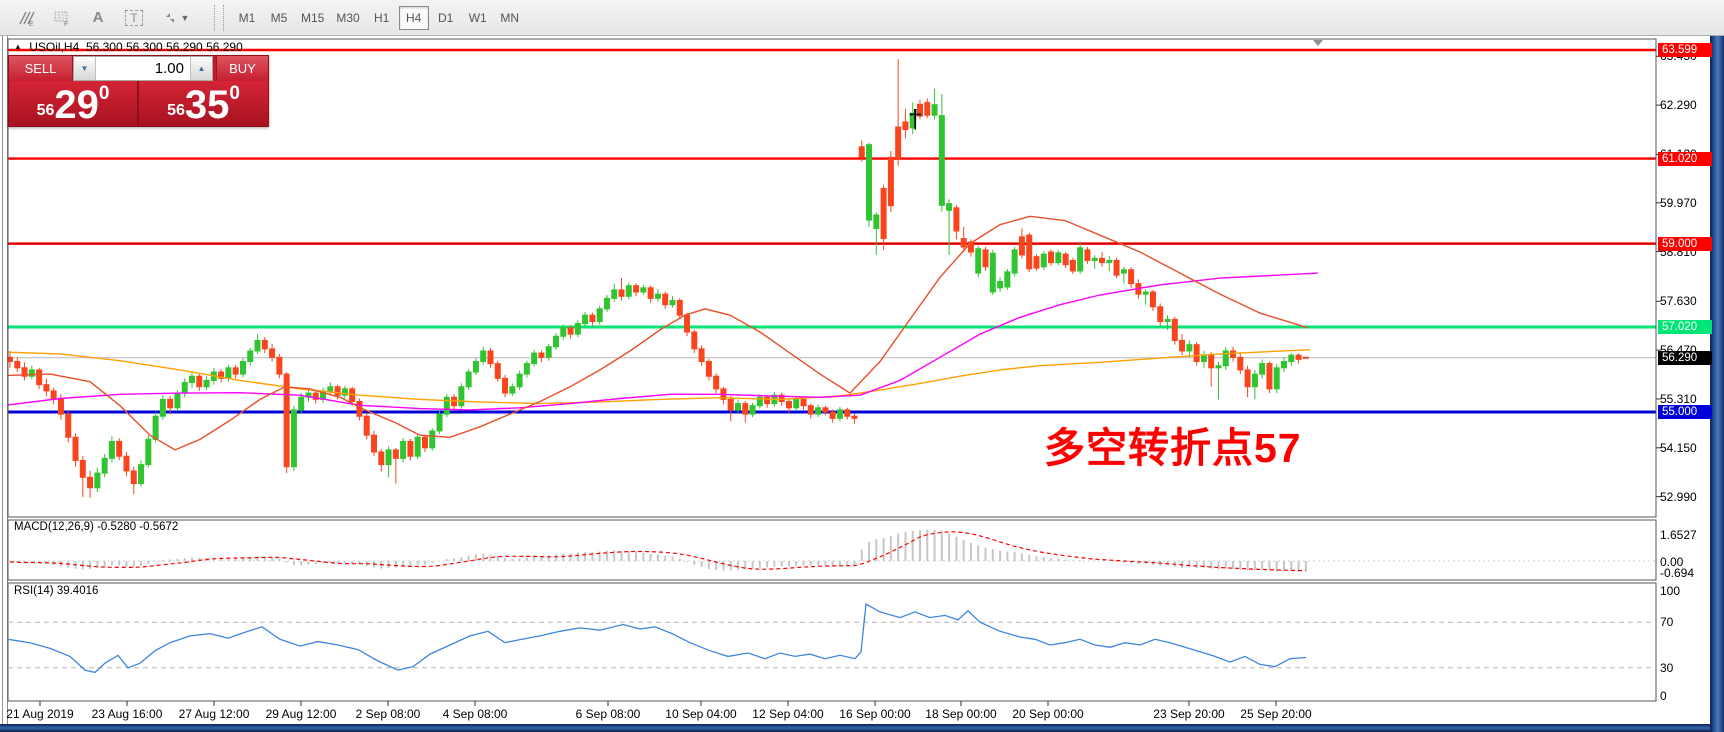 The image size is (1724, 732). What do you see at coordinates (446, 18) in the screenshot?
I see `timeframe-d1-button: D1` at bounding box center [446, 18].